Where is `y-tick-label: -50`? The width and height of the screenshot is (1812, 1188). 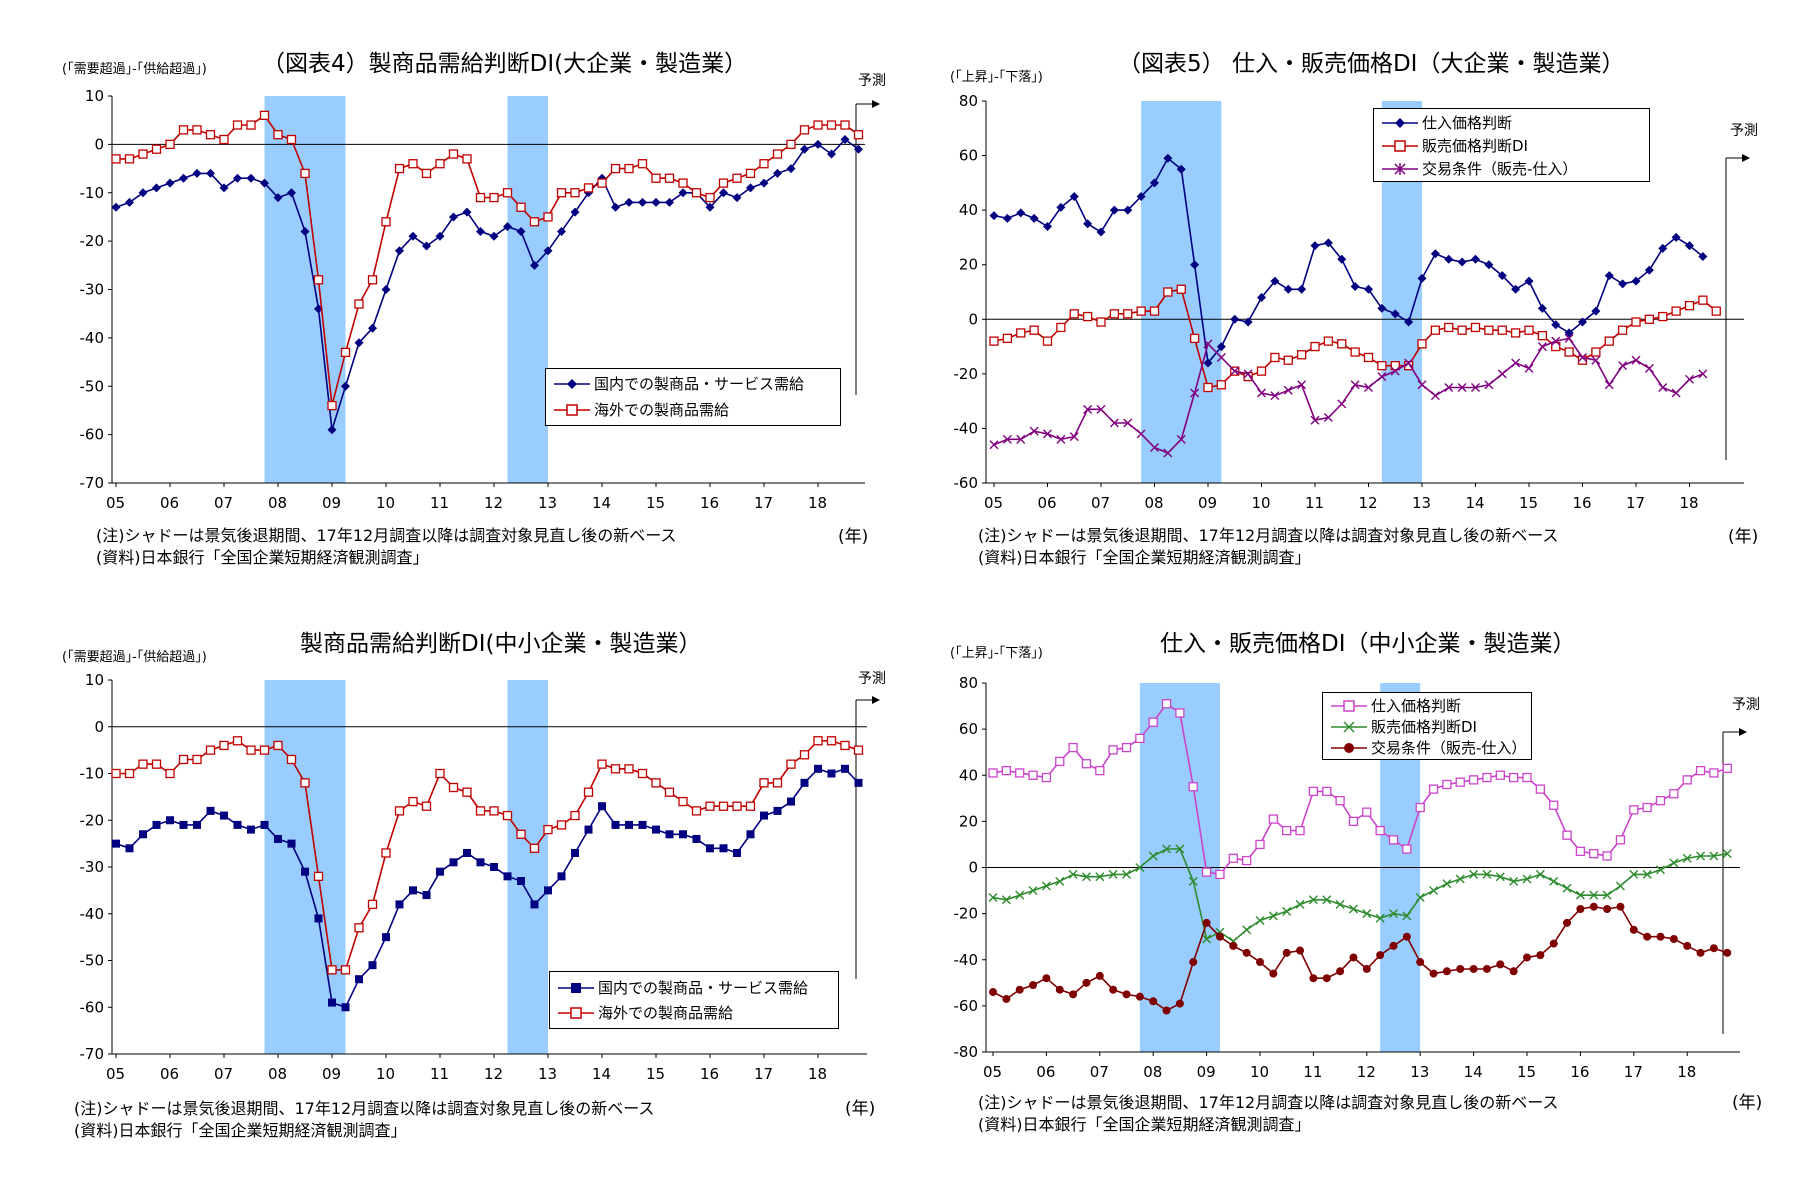 y-tick-label: -50 is located at coordinates (92, 386).